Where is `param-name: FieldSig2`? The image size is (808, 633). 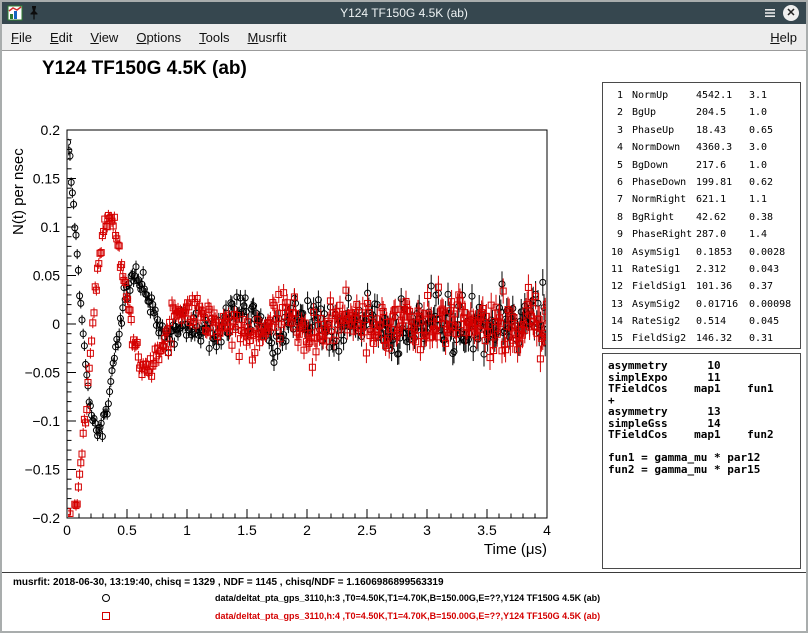 param-name: FieldSig2 is located at coordinates (659, 339).